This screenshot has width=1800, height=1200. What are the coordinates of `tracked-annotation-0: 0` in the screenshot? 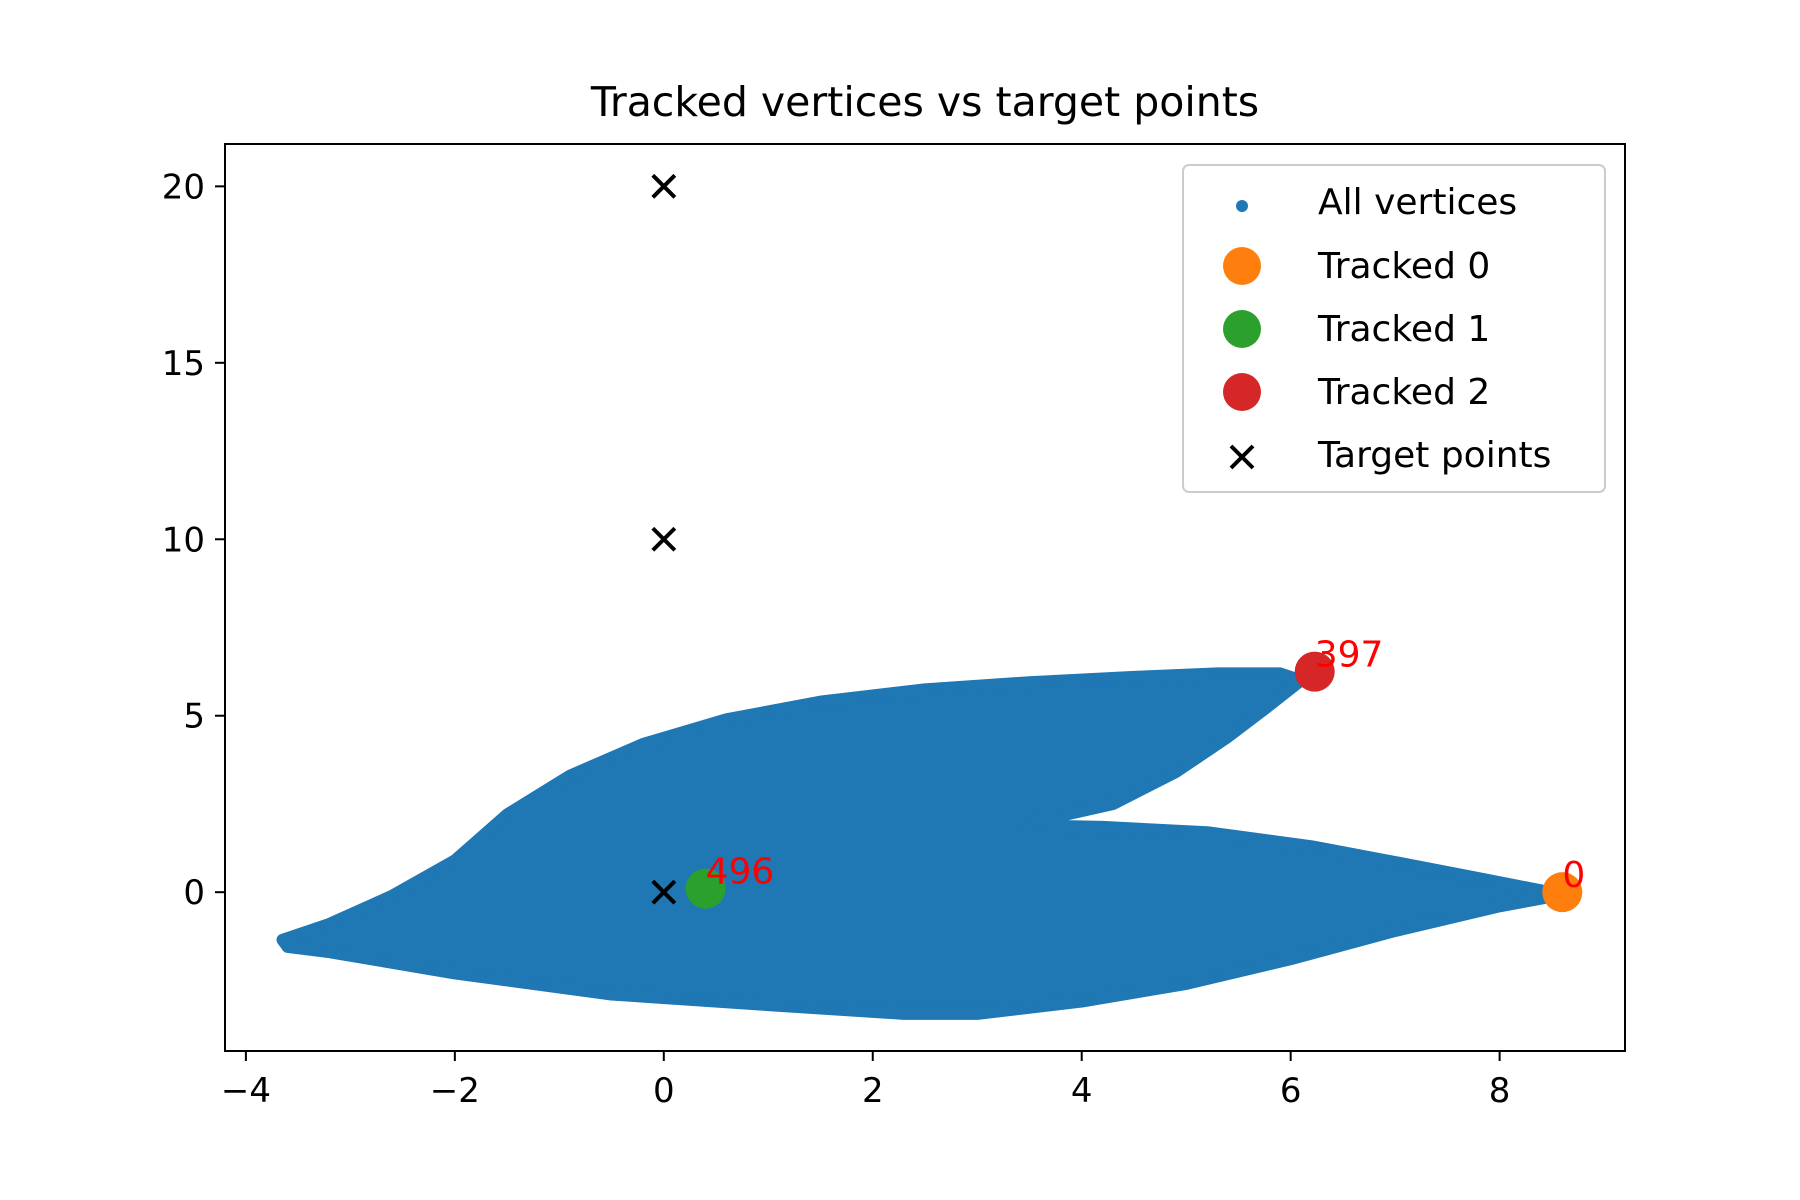 It's located at (1573, 875).